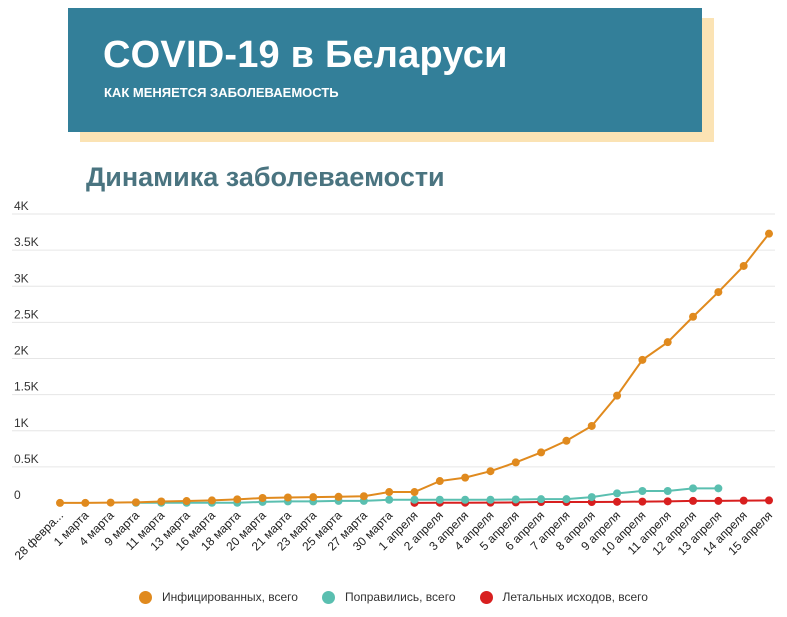 Image resolution: width=787 pixels, height=617 pixels. What do you see at coordinates (486, 597) in the screenshot?
I see `legend-swatch-deaths` at bounding box center [486, 597].